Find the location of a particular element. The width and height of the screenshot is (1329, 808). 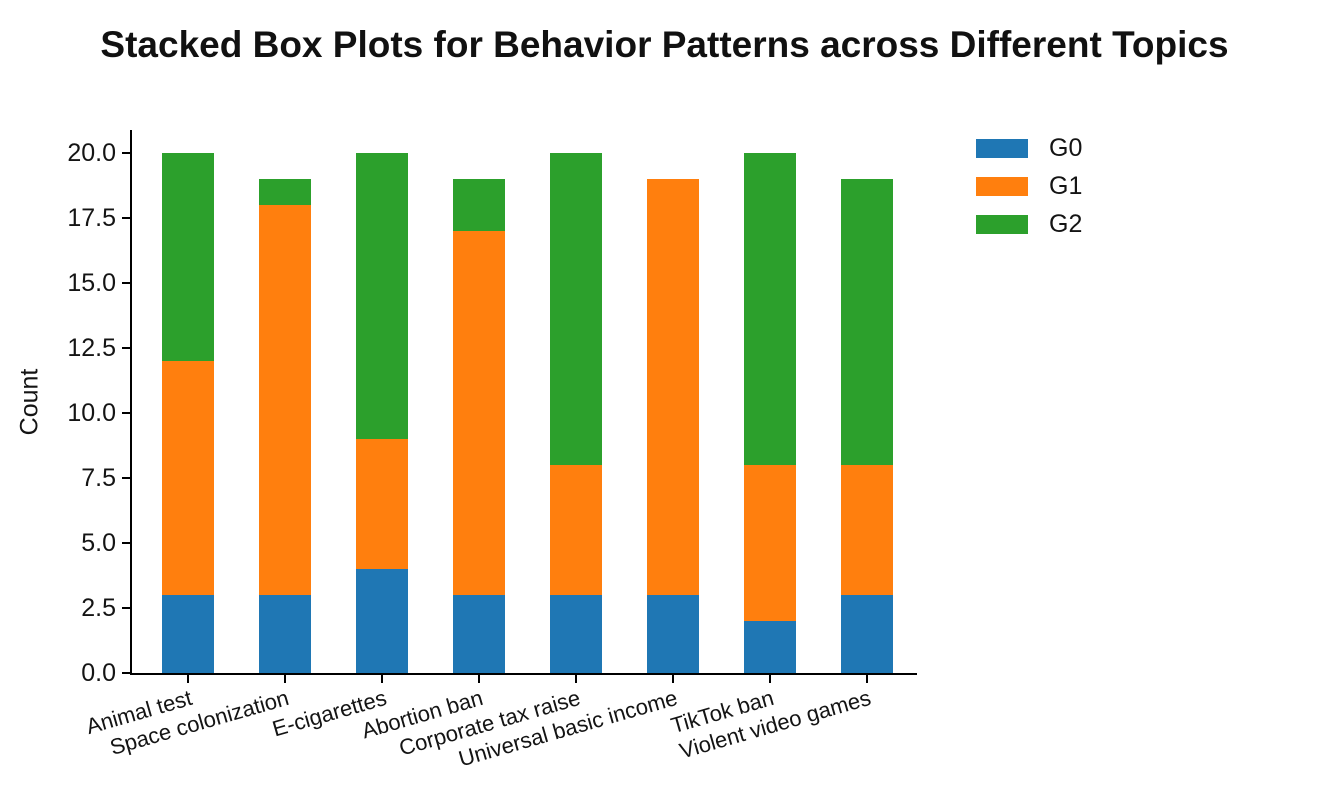

legend-label-g0: G0 is located at coordinates (1066, 148).